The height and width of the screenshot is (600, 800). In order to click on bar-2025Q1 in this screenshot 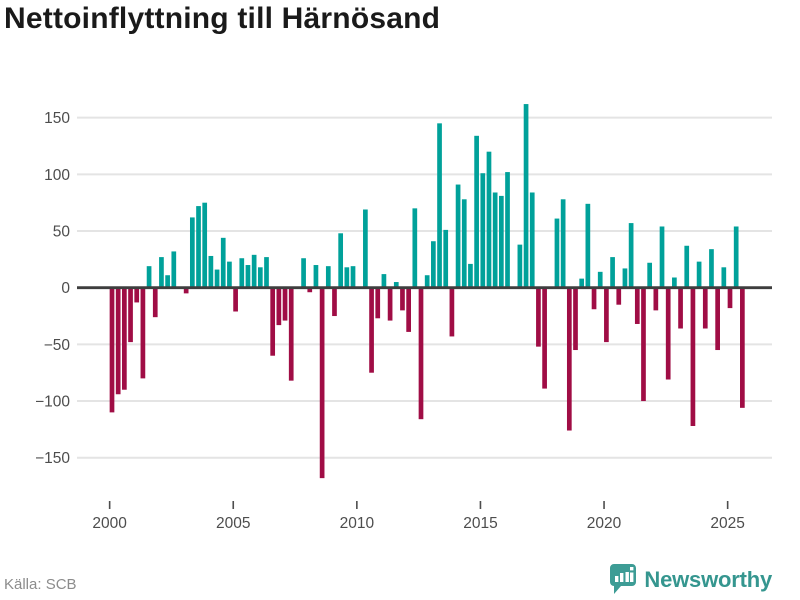, I will do `click(730, 298)`.